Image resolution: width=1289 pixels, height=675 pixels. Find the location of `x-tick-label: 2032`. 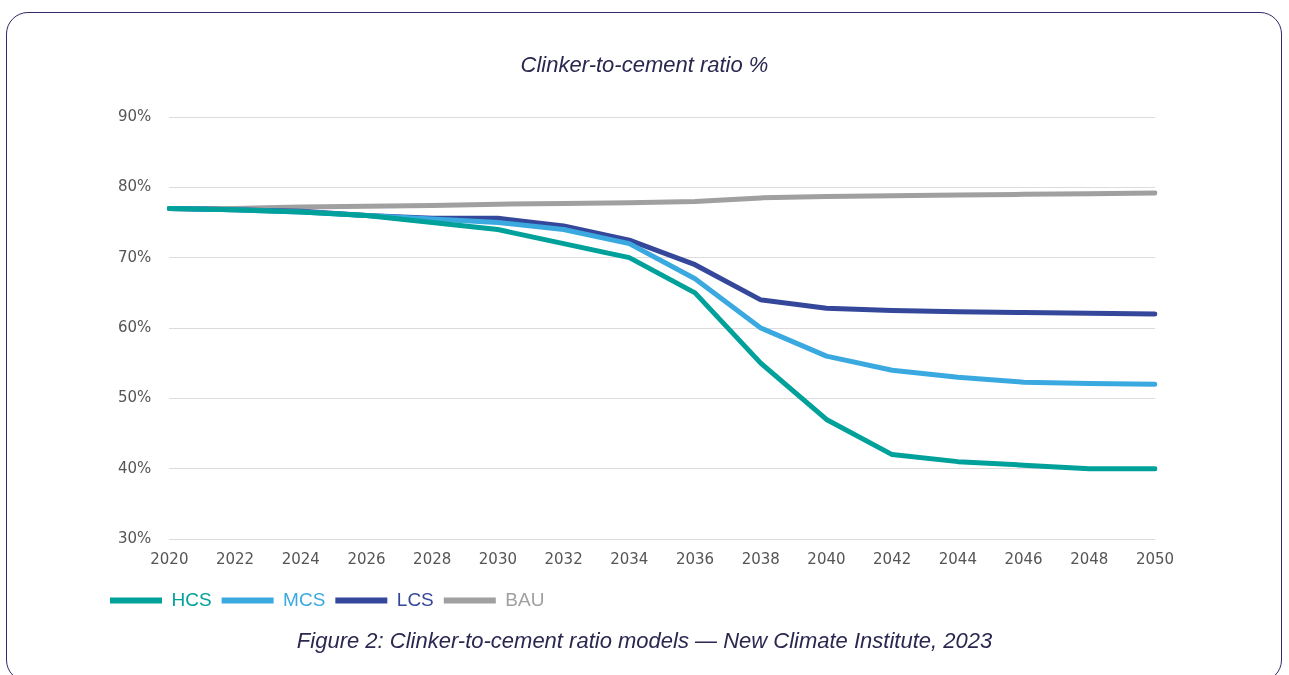

x-tick-label: 2032 is located at coordinates (563, 558).